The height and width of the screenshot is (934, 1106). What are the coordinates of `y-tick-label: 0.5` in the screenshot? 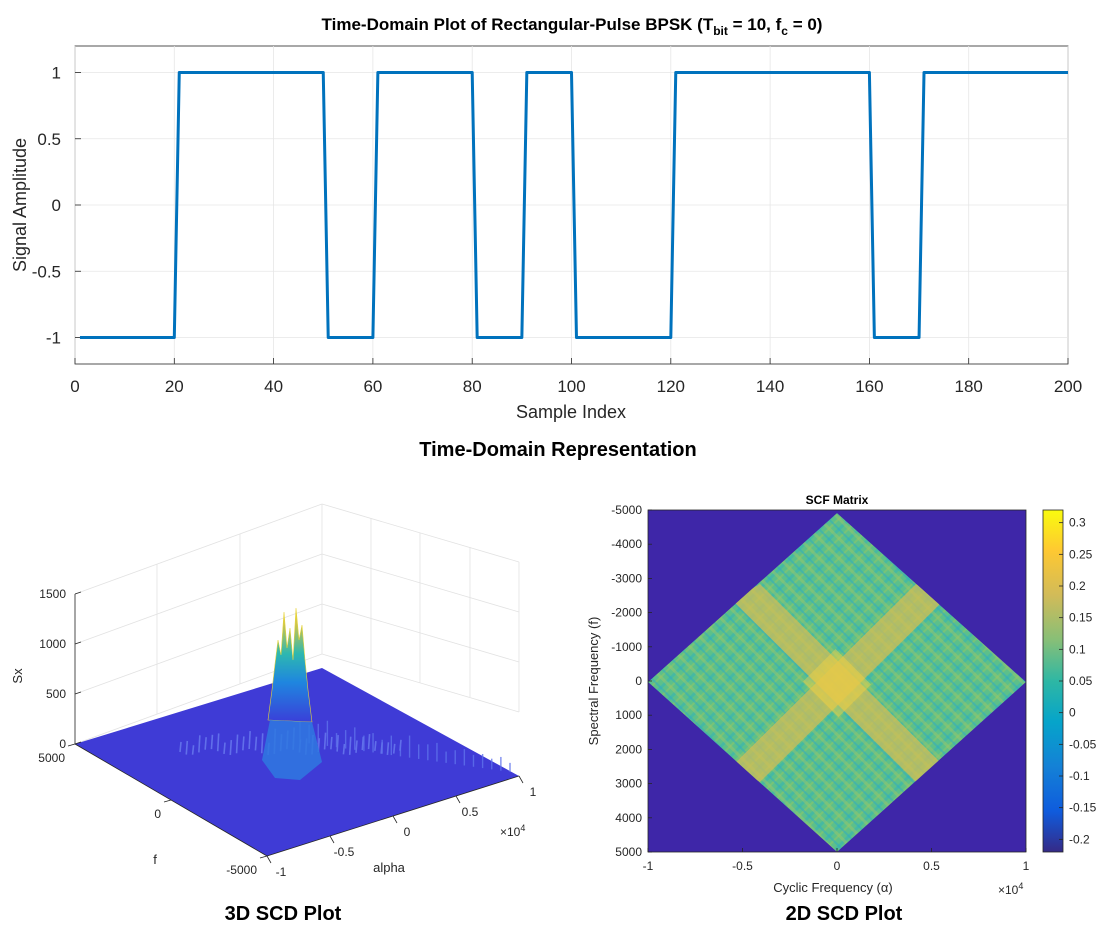 It's located at (49, 139).